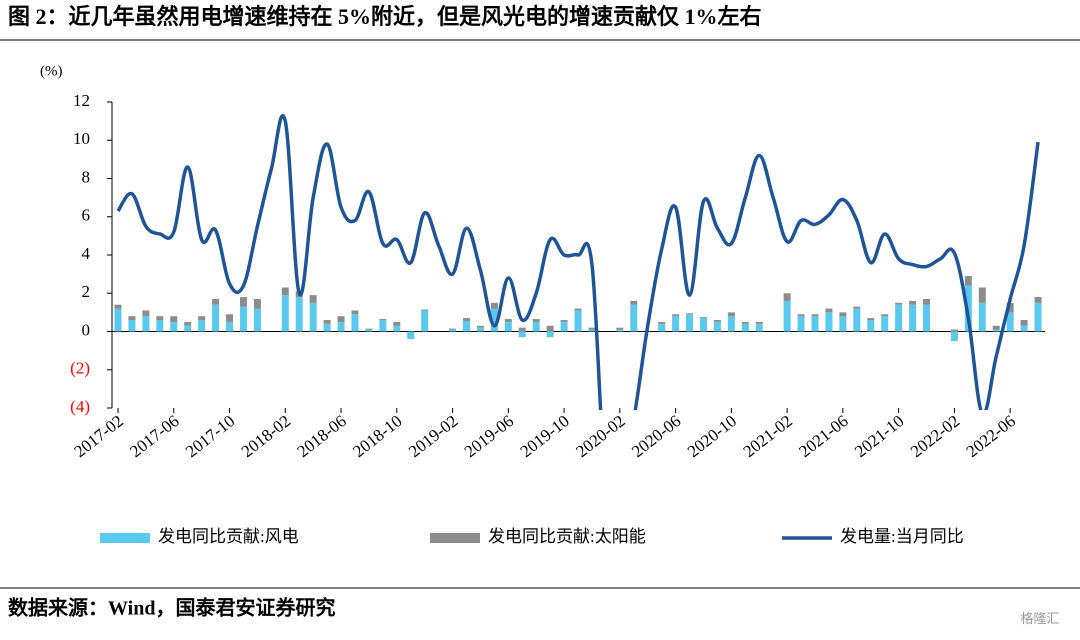  I want to click on x-tick-label: 2019-10, so click(545, 436).